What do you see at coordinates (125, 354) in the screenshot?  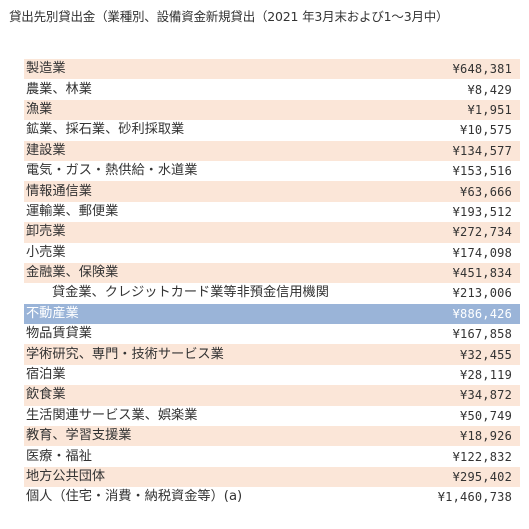 I see `row-label: 学術研究、専門・技術サービス業` at bounding box center [125, 354].